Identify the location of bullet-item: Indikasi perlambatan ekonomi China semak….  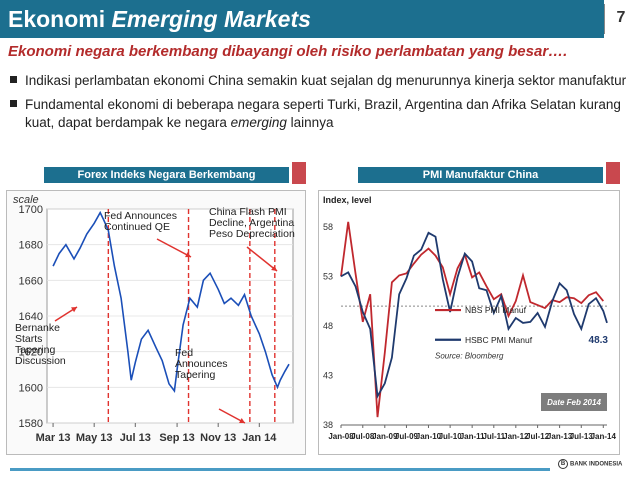
(320, 81).